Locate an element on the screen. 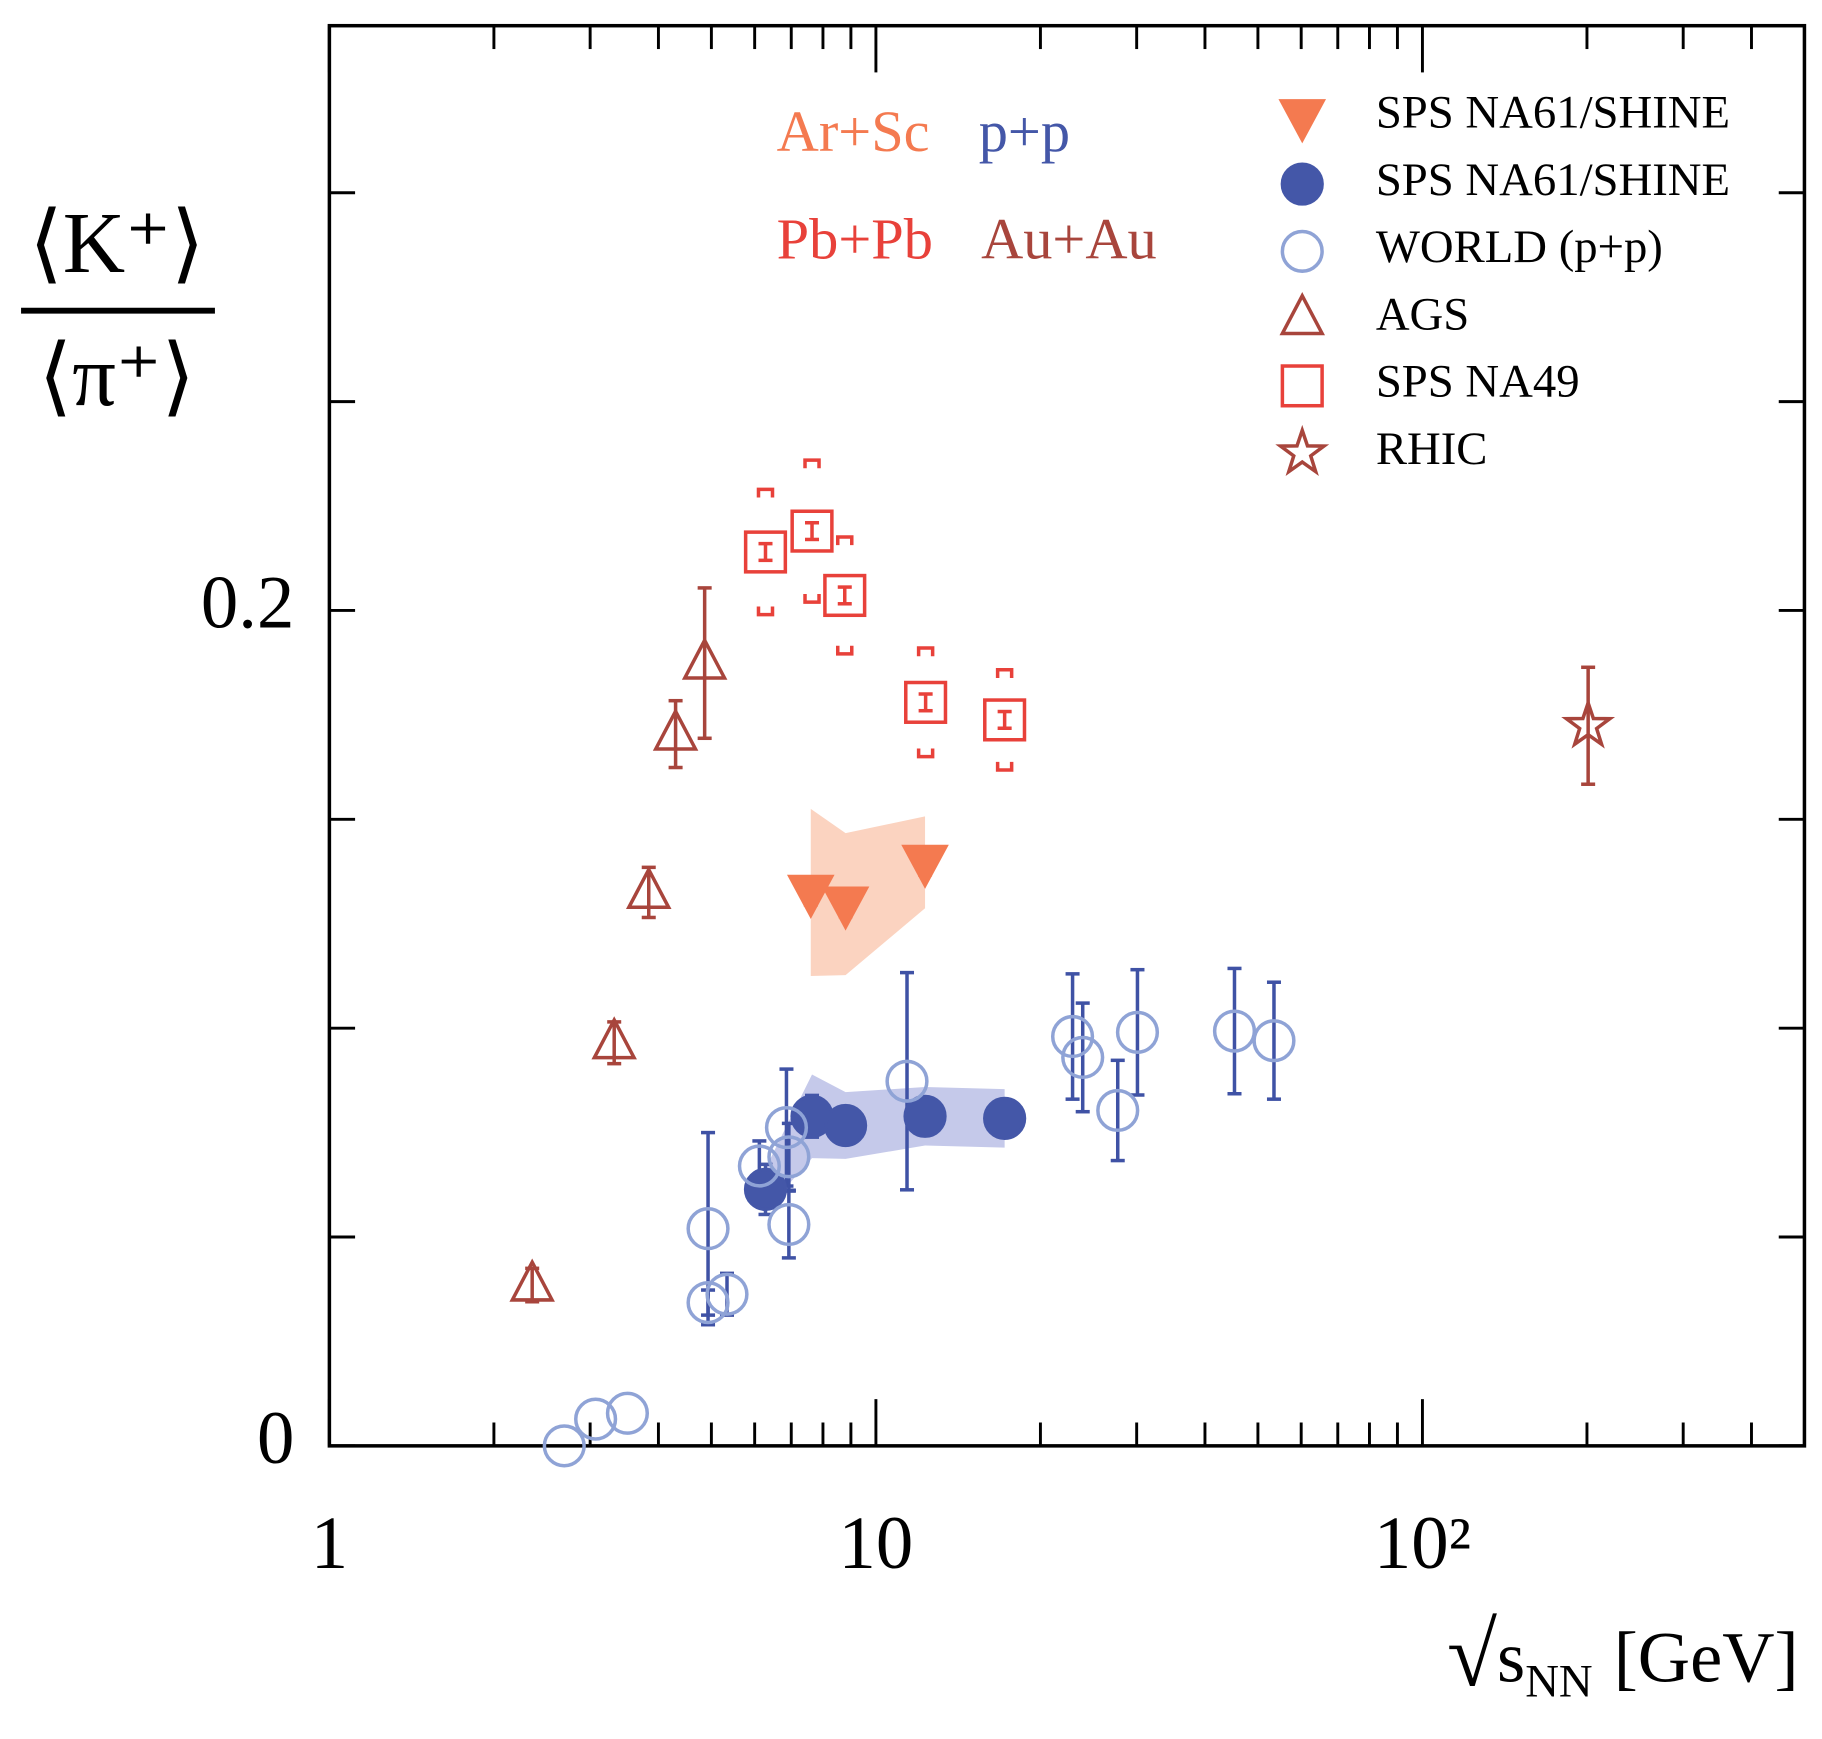  y-tick-label: 0 is located at coordinates (275, 1438).